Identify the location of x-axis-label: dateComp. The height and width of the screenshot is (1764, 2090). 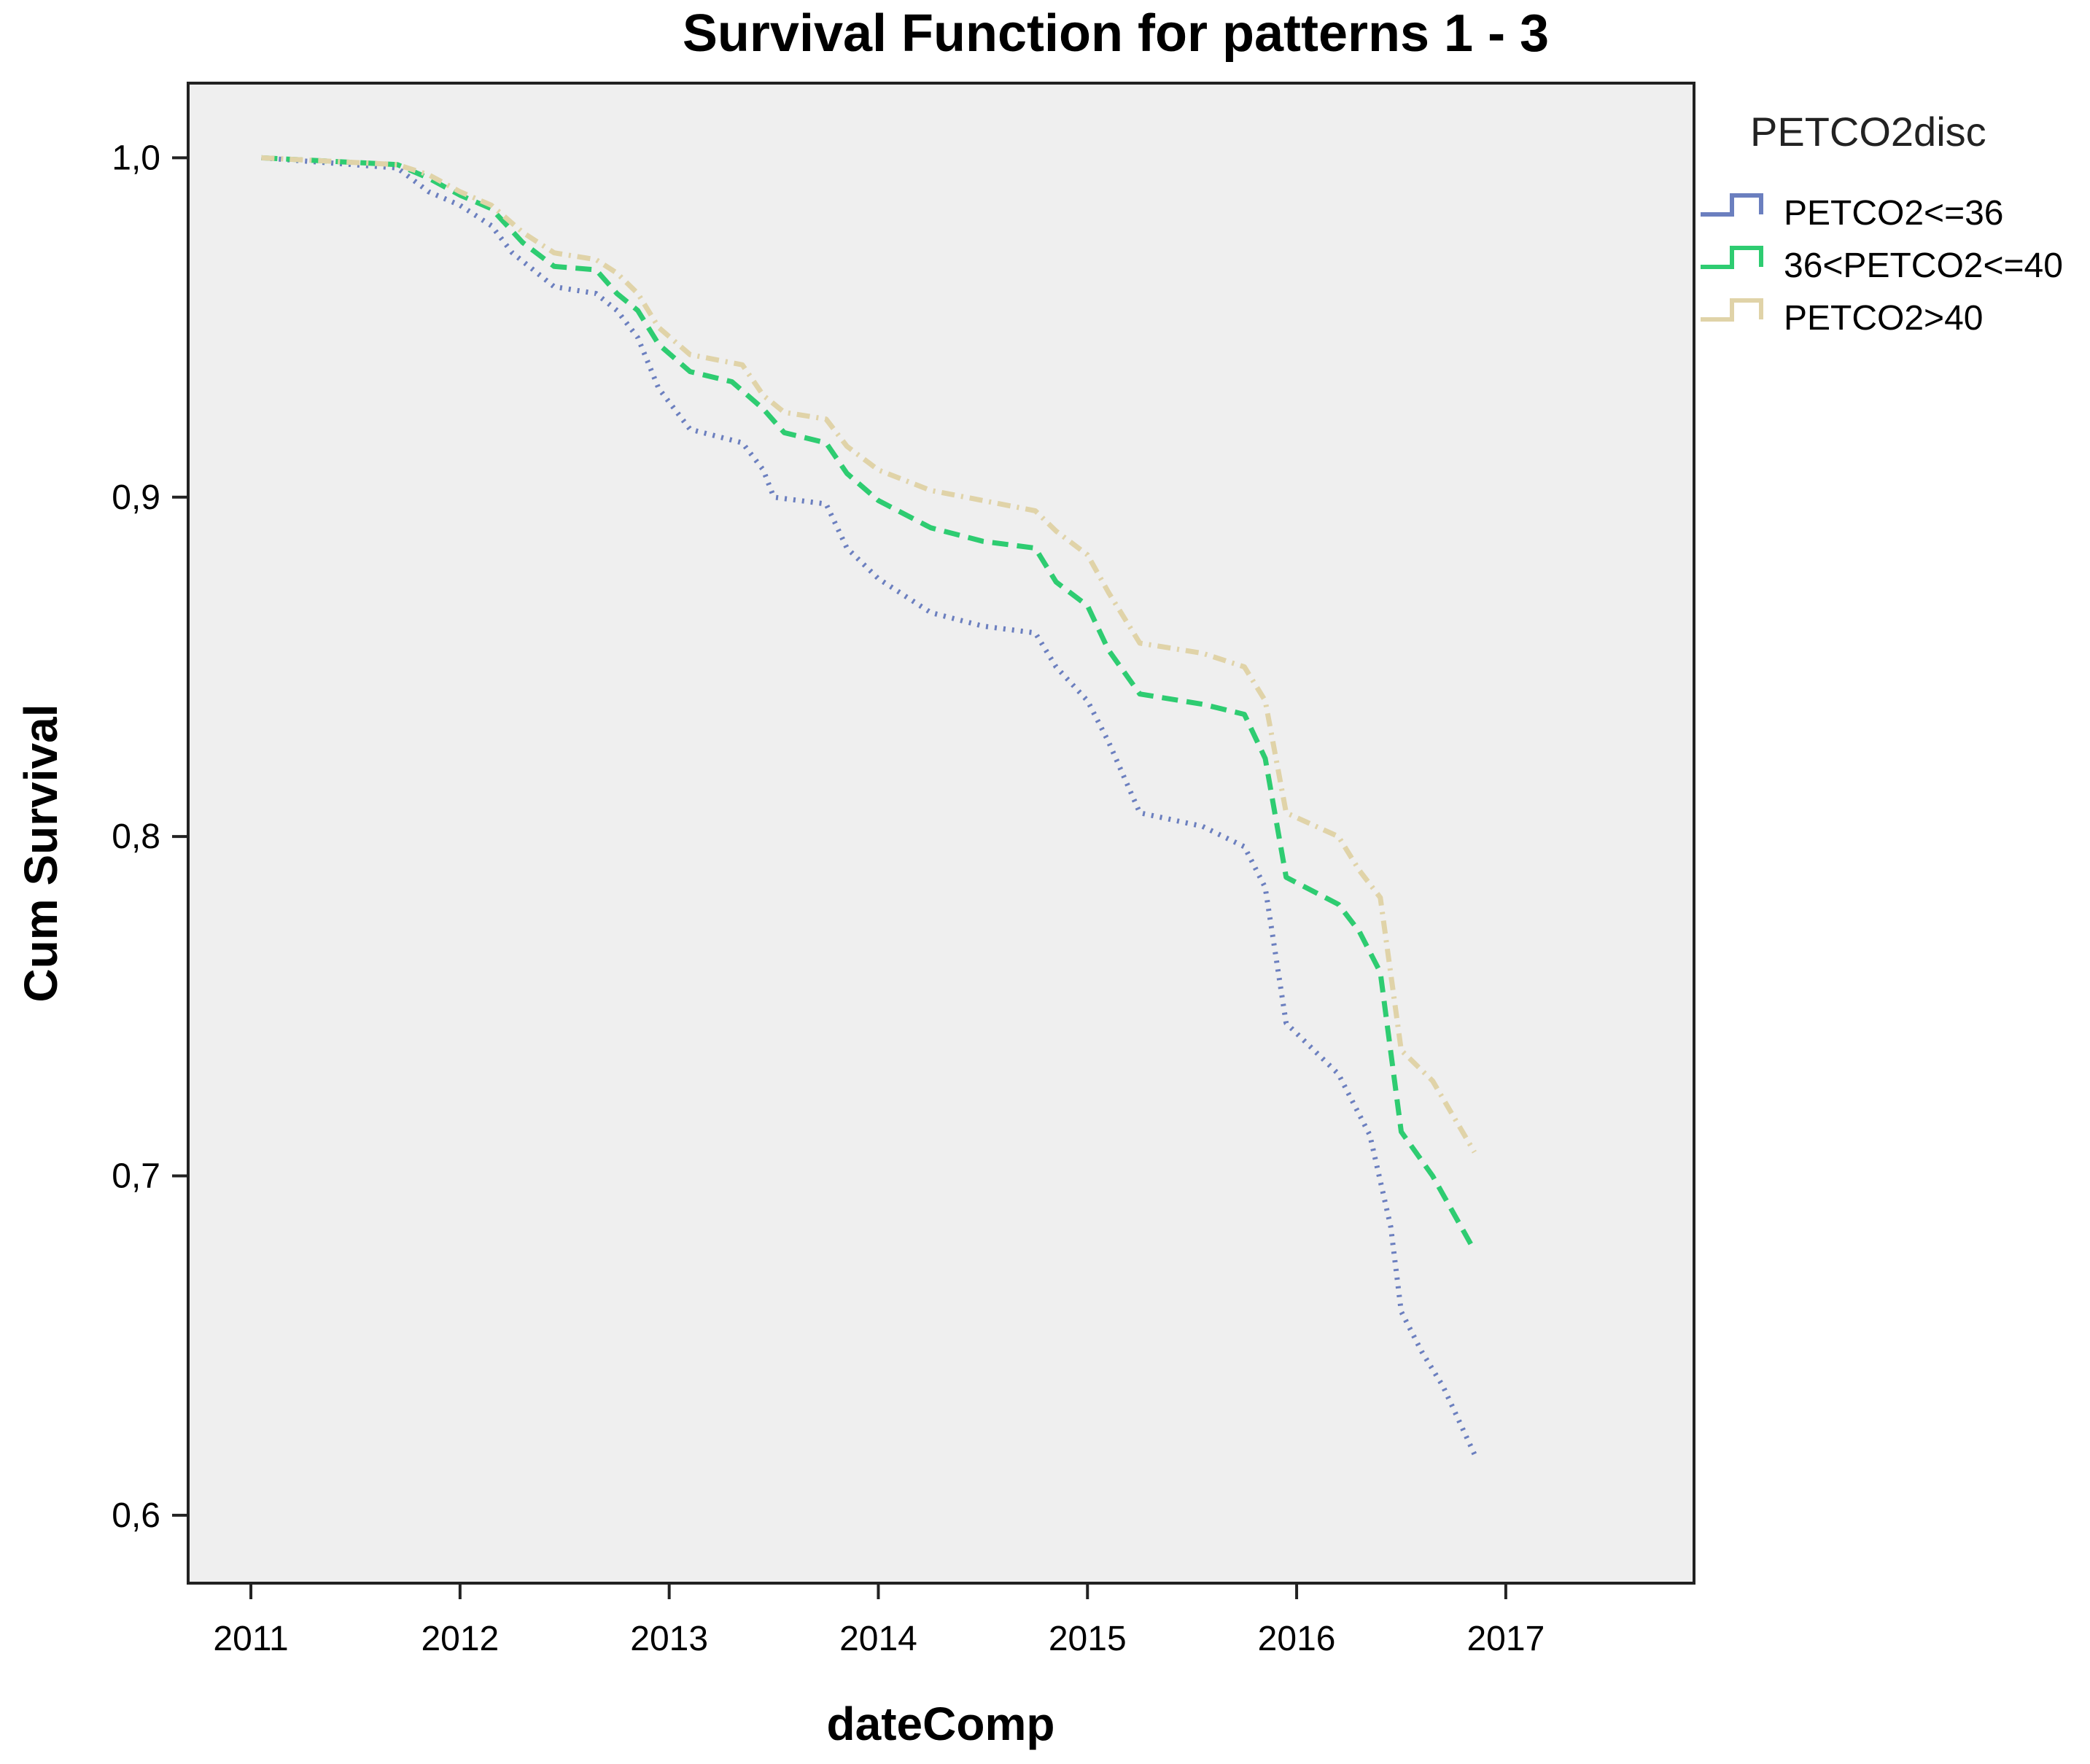
(941, 1724).